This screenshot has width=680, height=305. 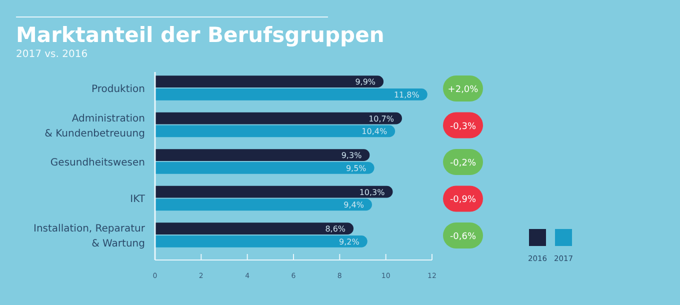 I want to click on text: -0,9%, so click(x=463, y=200).